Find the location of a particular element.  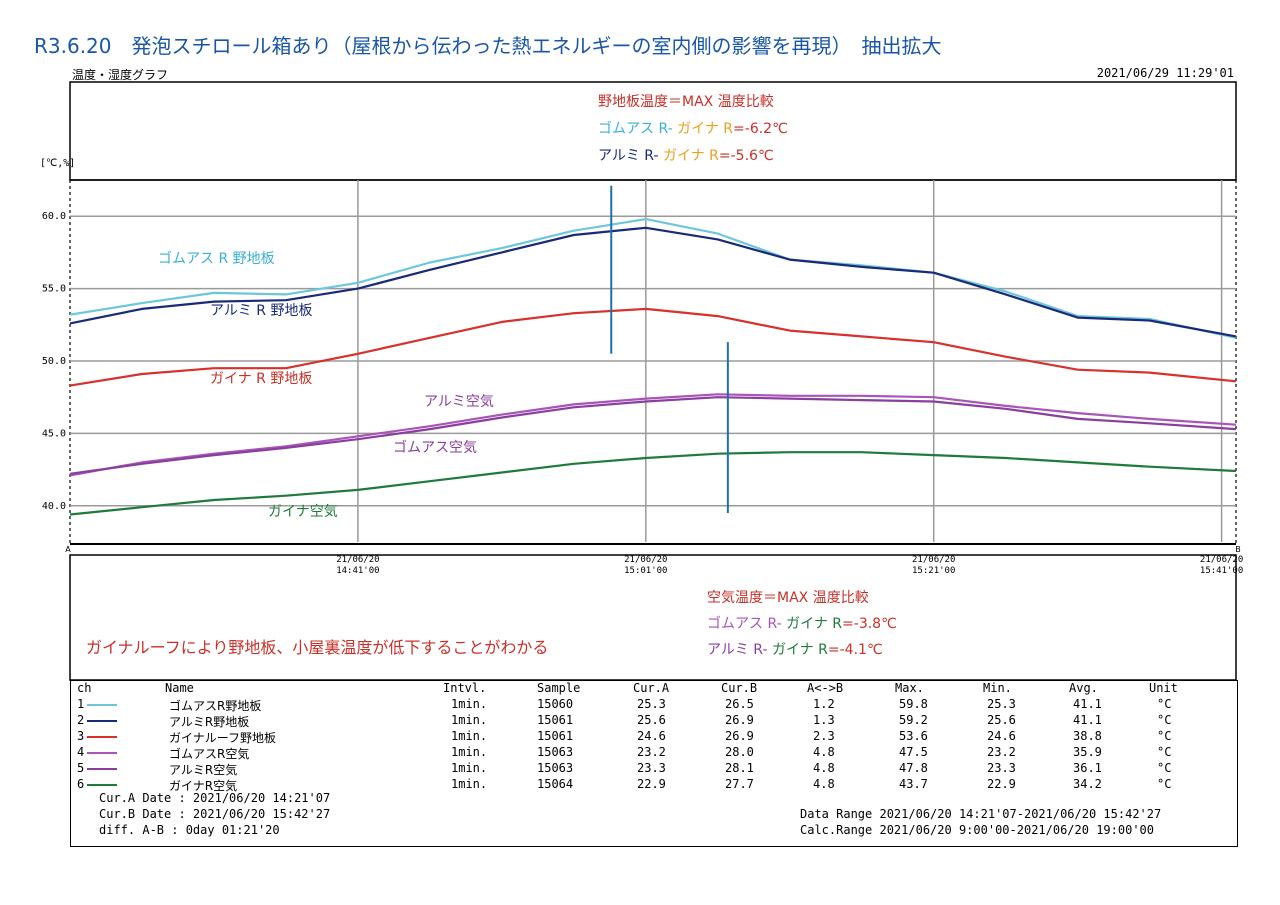

y-tick-label: 55.0 is located at coordinates (54, 289).